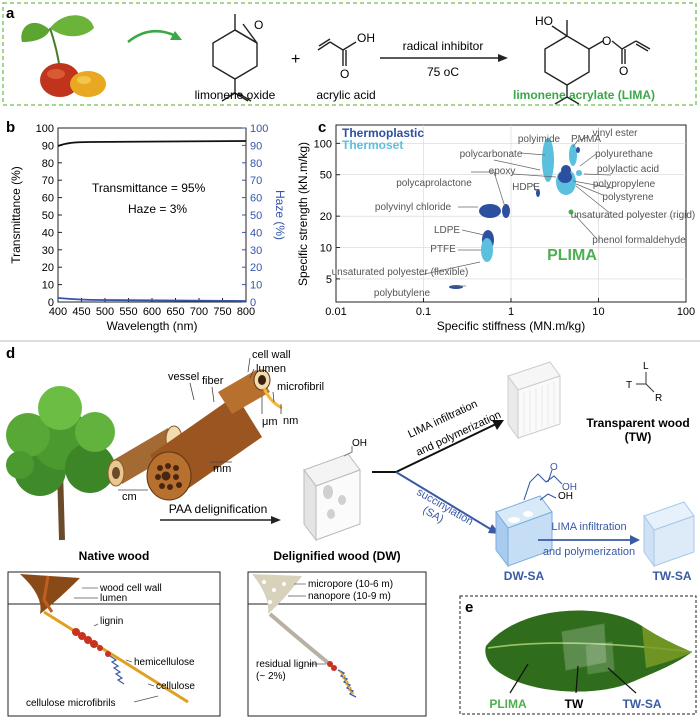  What do you see at coordinates (539, 139) in the screenshot?
I see `label-polyimide: polyimide` at bounding box center [539, 139].